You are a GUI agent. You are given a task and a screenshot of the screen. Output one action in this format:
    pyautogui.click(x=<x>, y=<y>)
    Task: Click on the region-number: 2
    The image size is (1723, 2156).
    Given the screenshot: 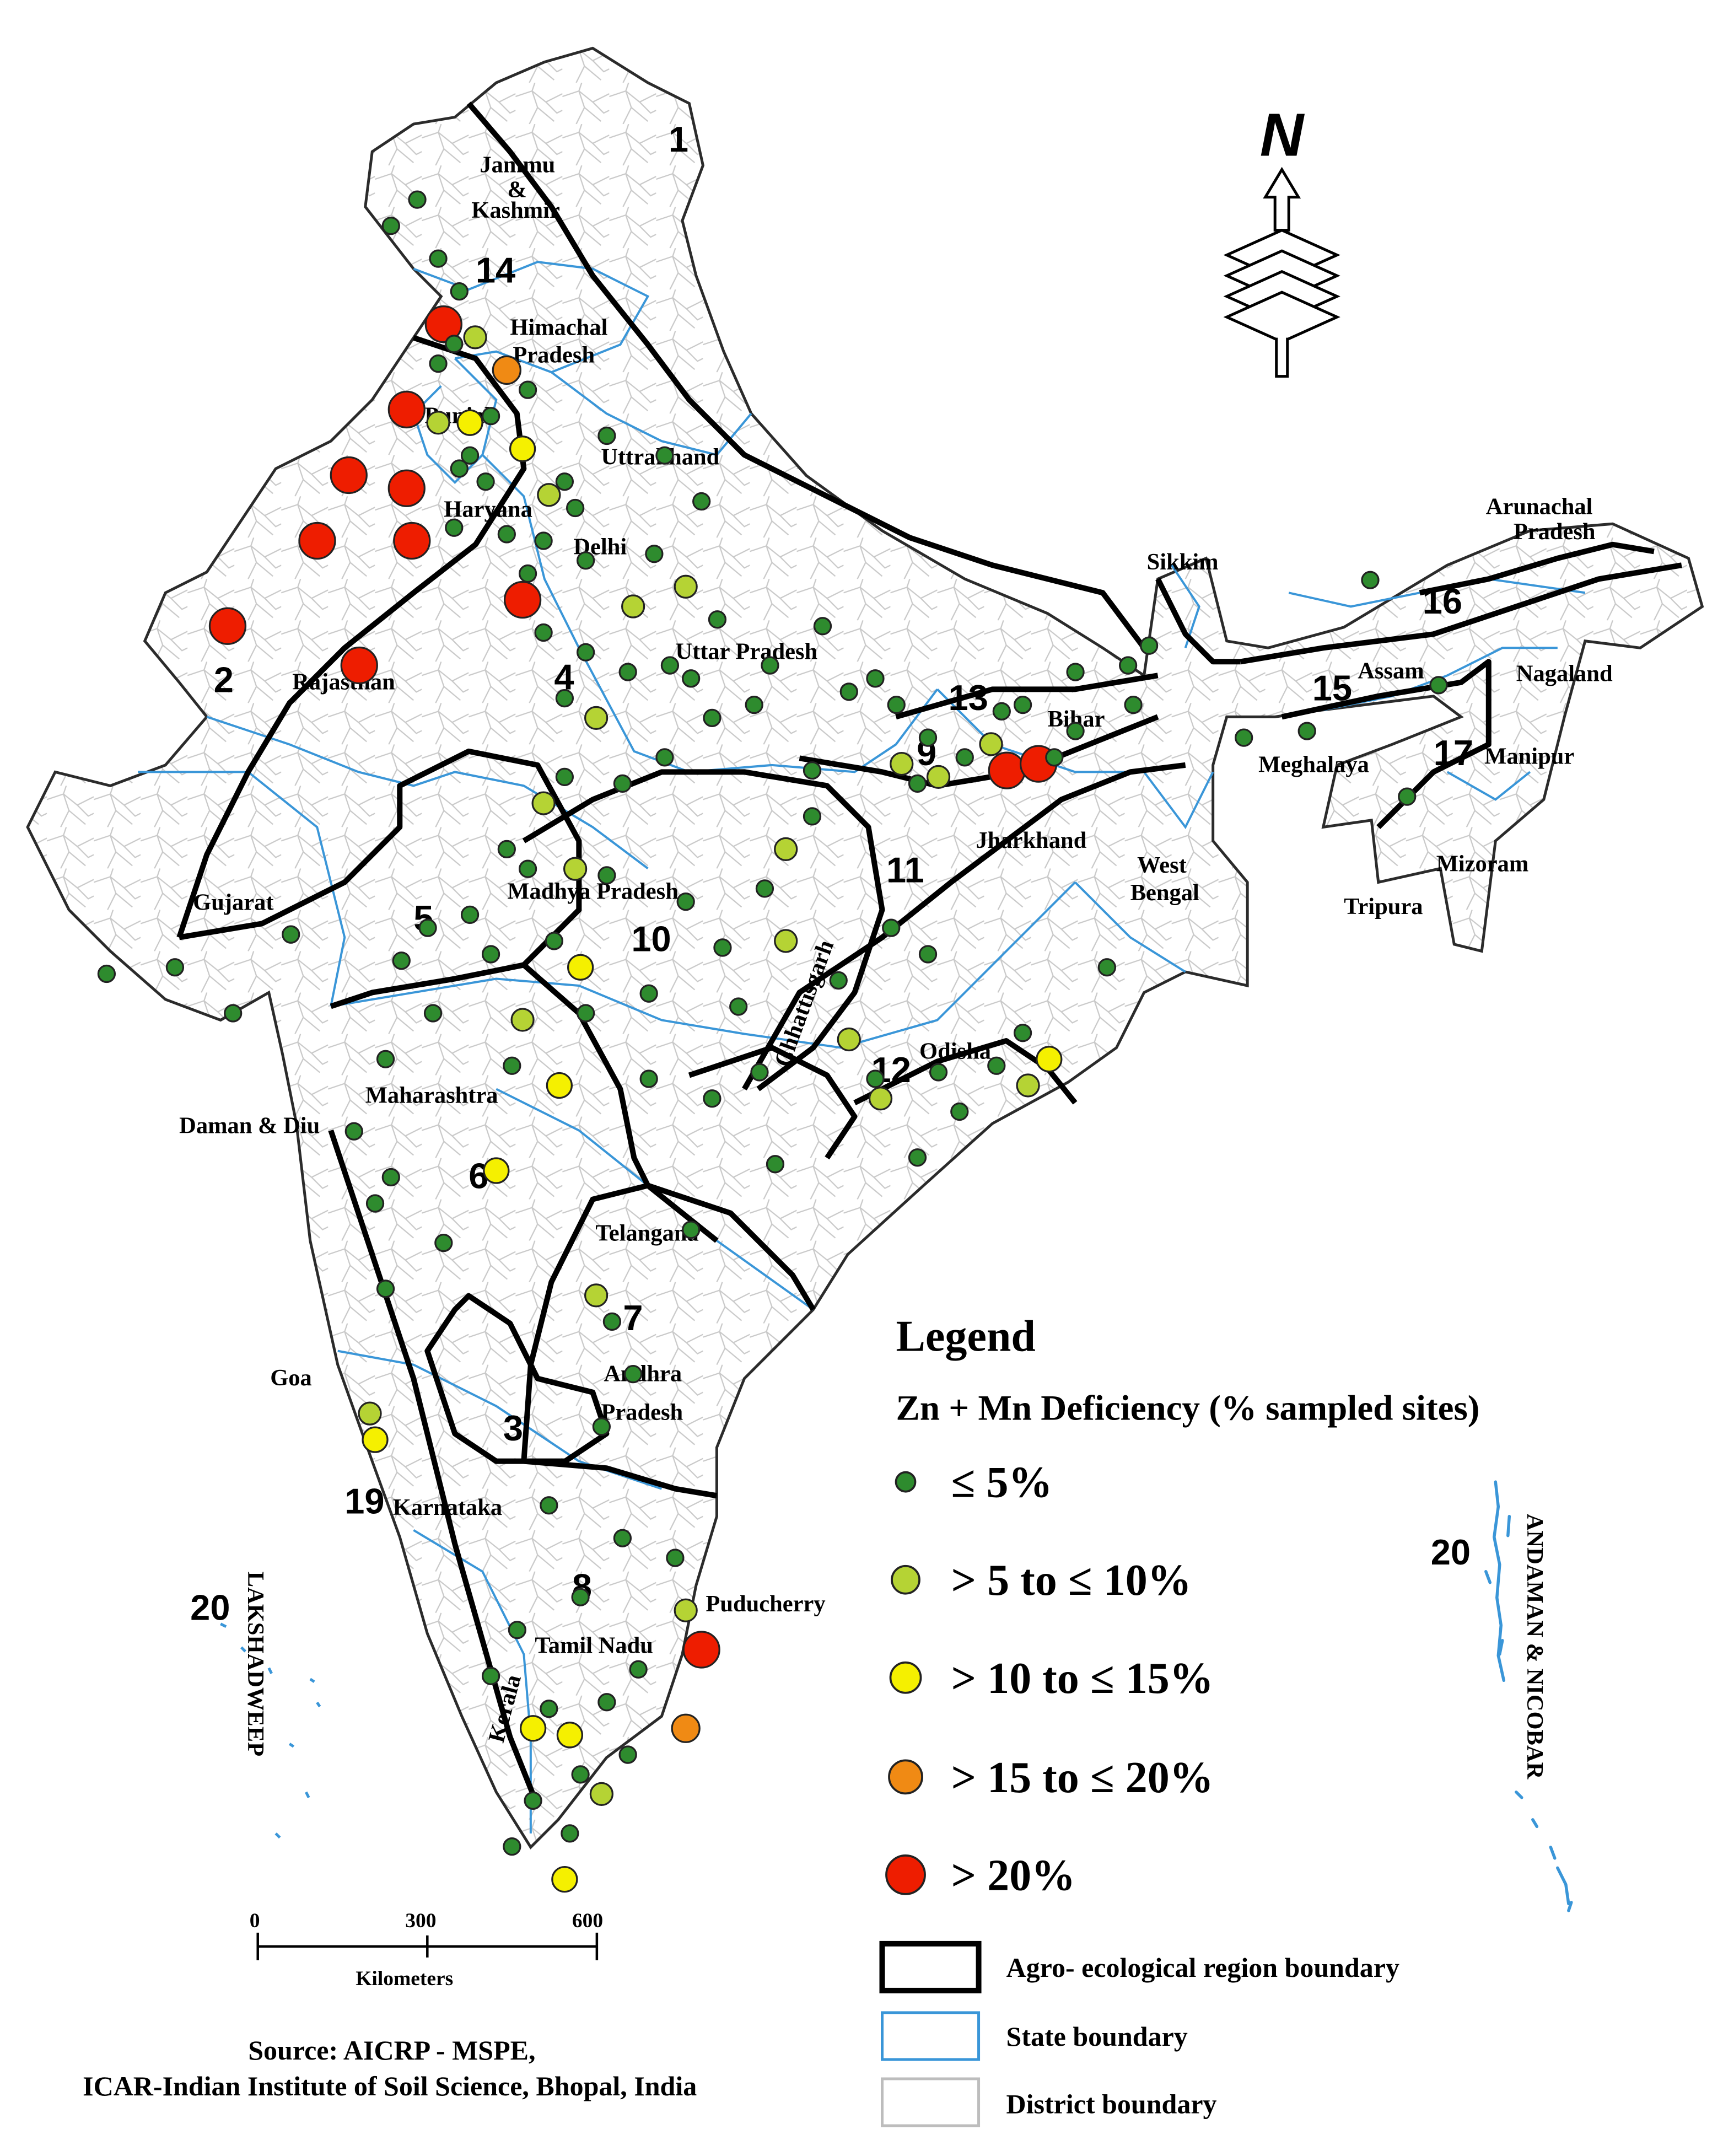 What is the action you would take?
    pyautogui.click(x=224, y=679)
    